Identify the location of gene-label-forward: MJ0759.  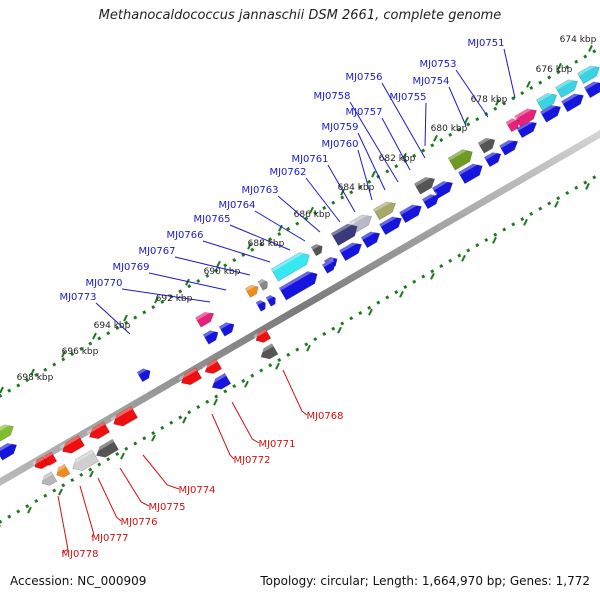
(339, 127).